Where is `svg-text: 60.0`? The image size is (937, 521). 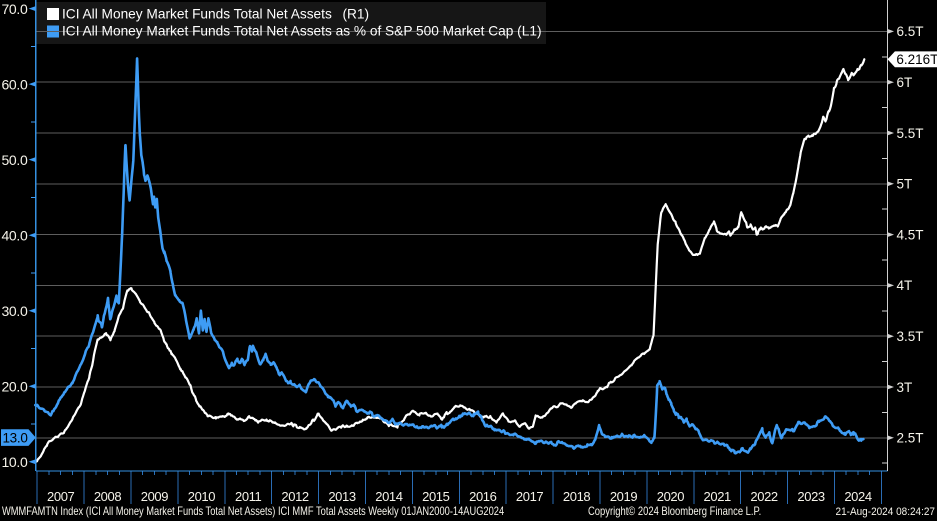
svg-text: 60.0 is located at coordinates (14, 85).